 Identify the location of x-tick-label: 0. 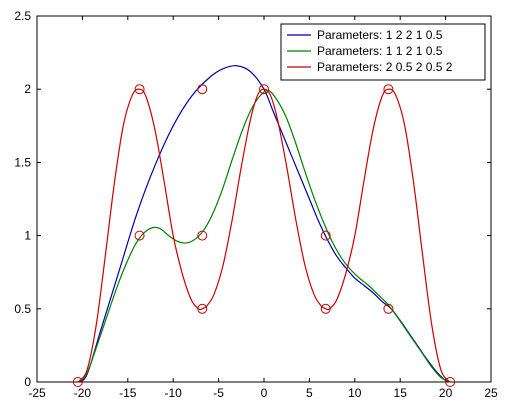
(264, 393).